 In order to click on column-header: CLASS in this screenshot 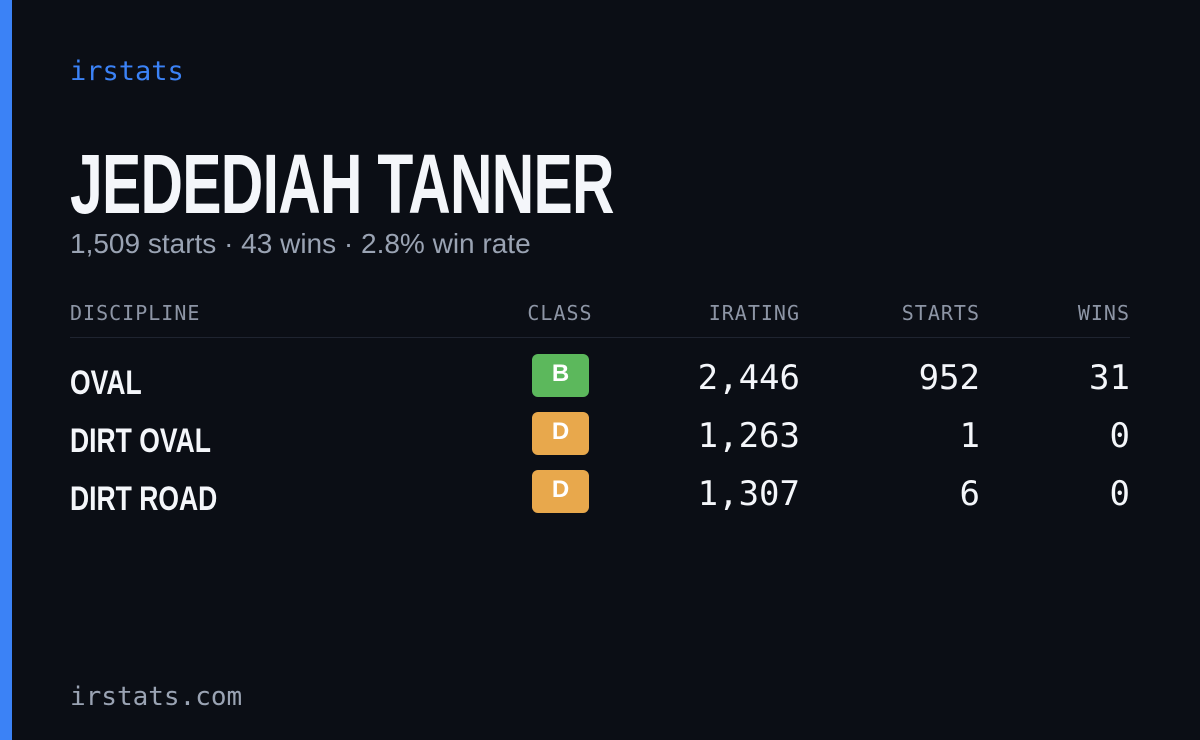, I will do `click(560, 313)`.